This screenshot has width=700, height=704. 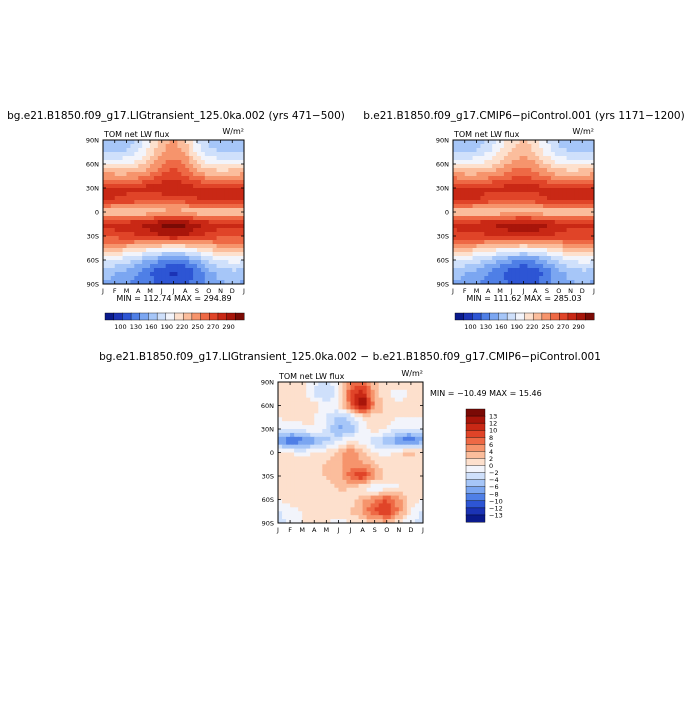 What do you see at coordinates (491, 452) in the screenshot?
I see `colorbar-label: 4` at bounding box center [491, 452].